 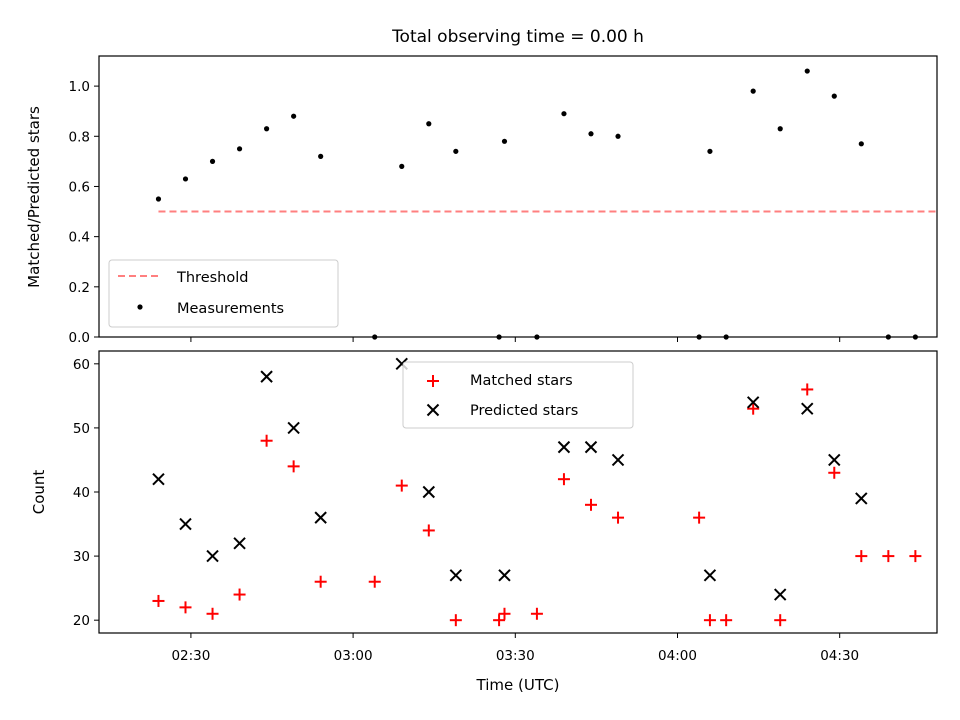 I want to click on top-y-tick-label: 0.4, so click(x=79, y=238).